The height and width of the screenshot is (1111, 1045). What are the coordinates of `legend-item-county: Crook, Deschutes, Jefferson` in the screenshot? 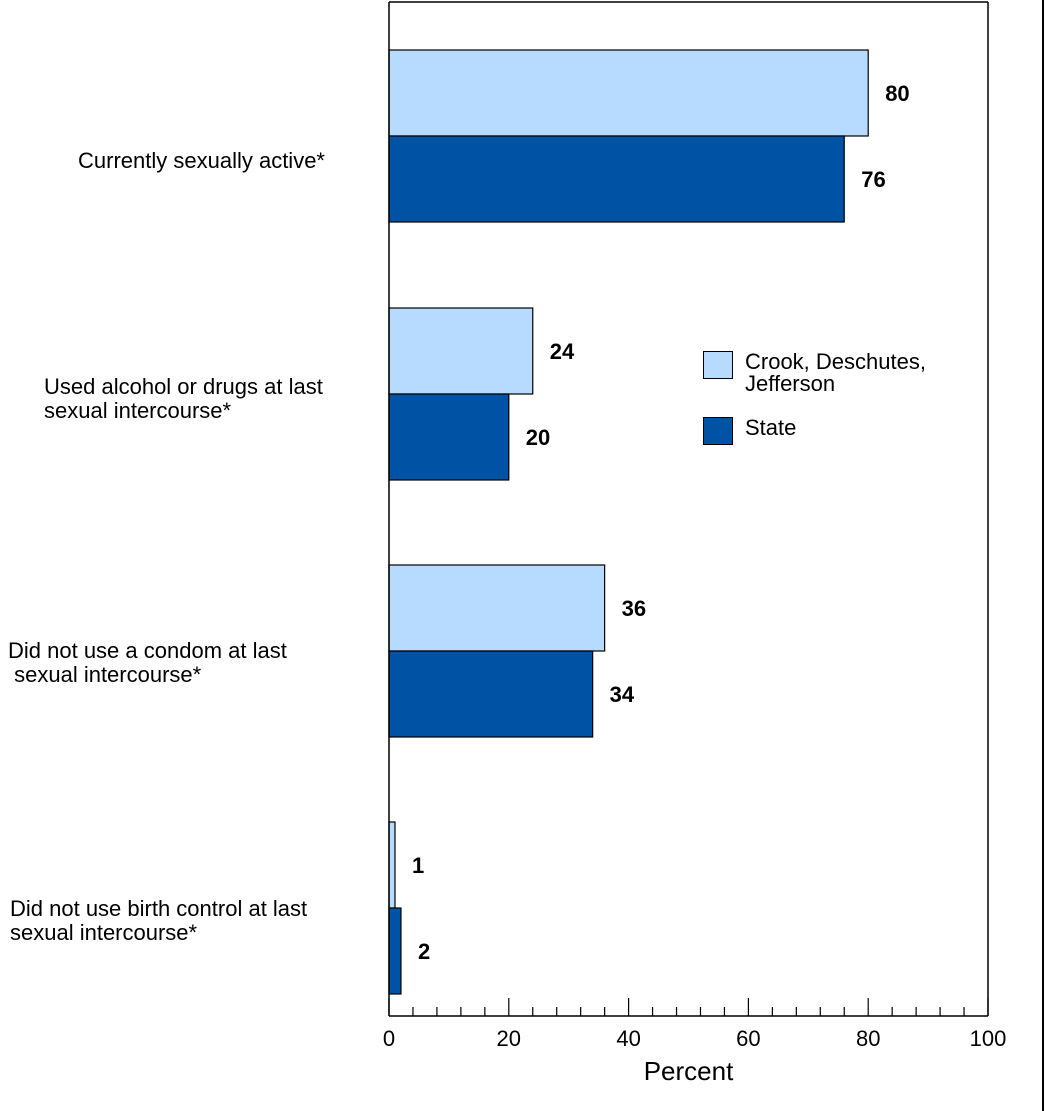 It's located at (814, 373).